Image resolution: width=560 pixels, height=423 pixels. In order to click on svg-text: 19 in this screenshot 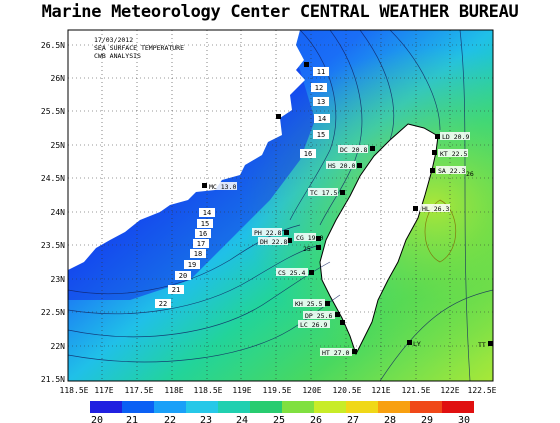, I will do `click(192, 265)`.